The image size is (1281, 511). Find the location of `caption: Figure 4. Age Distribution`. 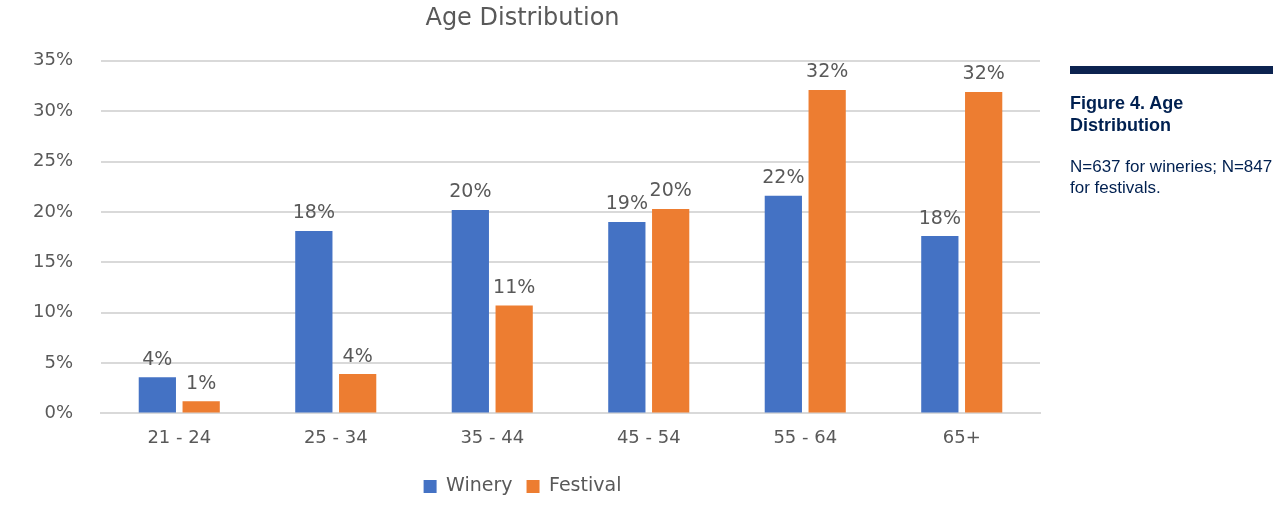

caption: Figure 4. Age Distribution is located at coordinates (1127, 114).